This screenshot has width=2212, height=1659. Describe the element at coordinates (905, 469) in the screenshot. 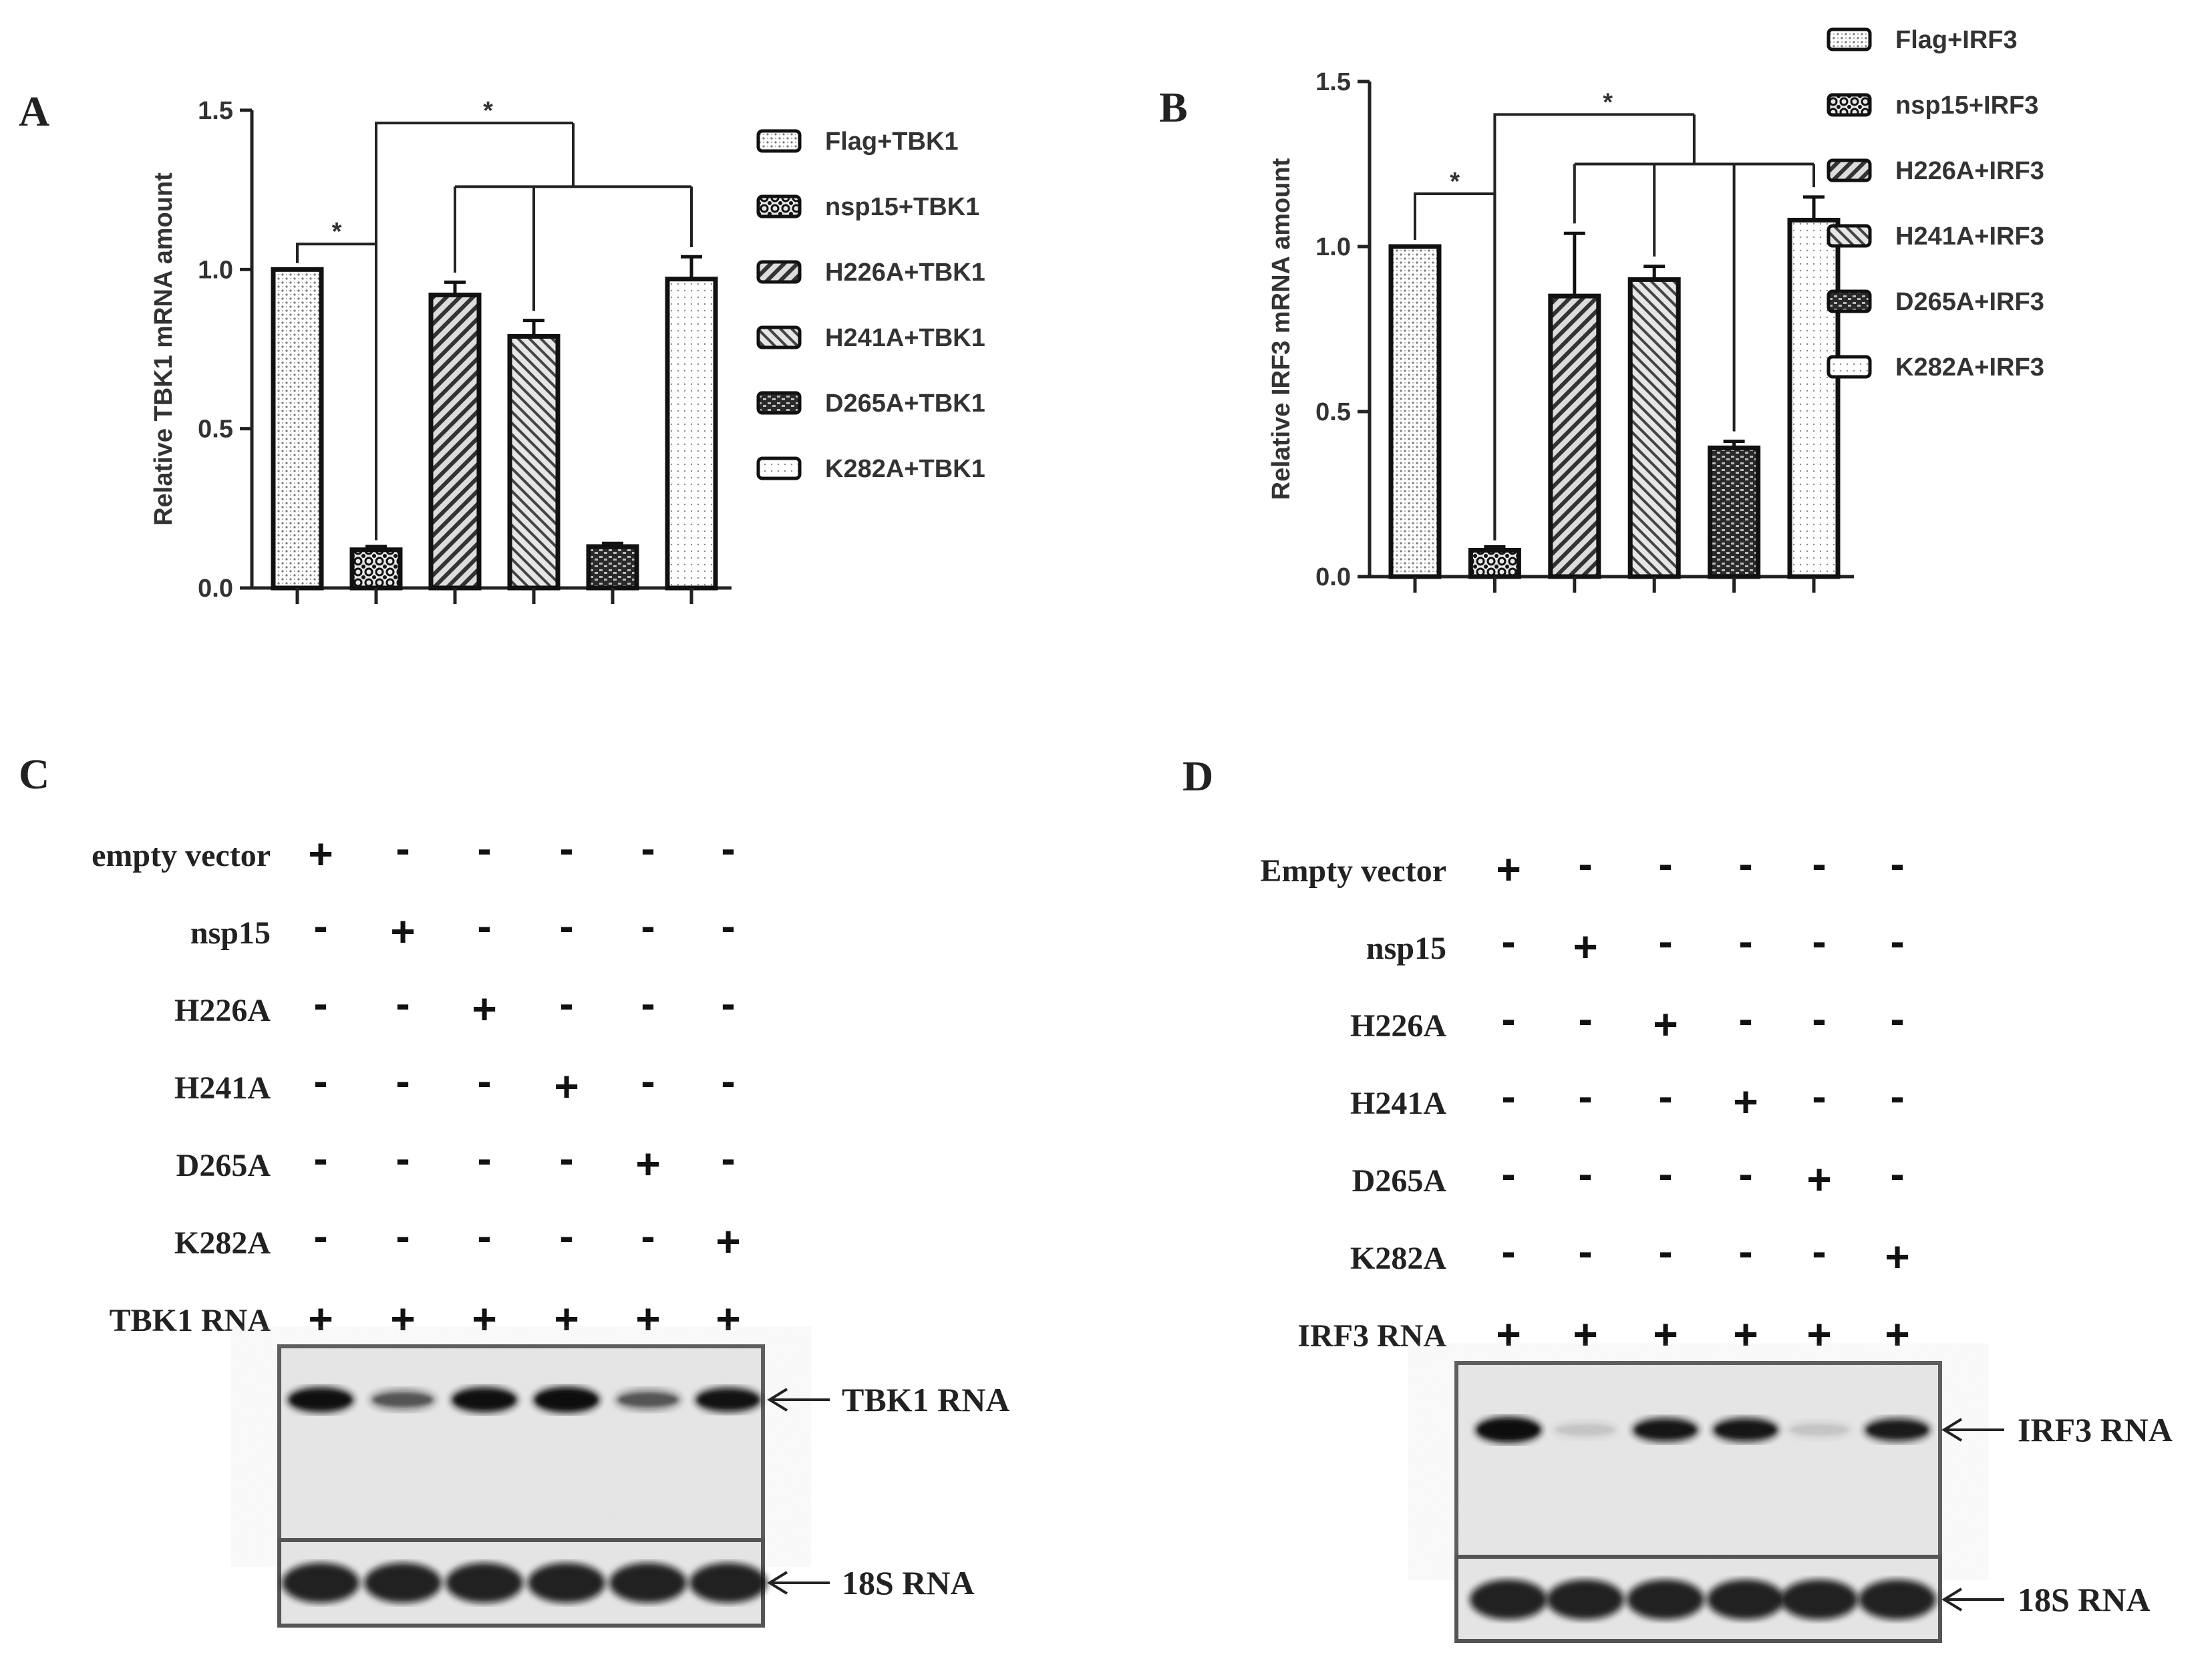

I see `legend-label: K282A+TBK1` at that location.